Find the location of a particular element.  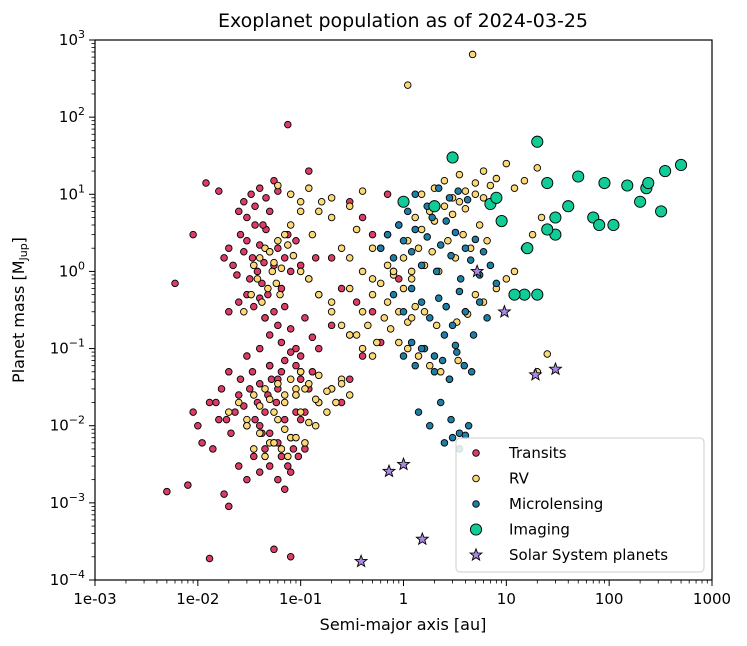

x-tick-label: 1e-02 is located at coordinates (197, 599).